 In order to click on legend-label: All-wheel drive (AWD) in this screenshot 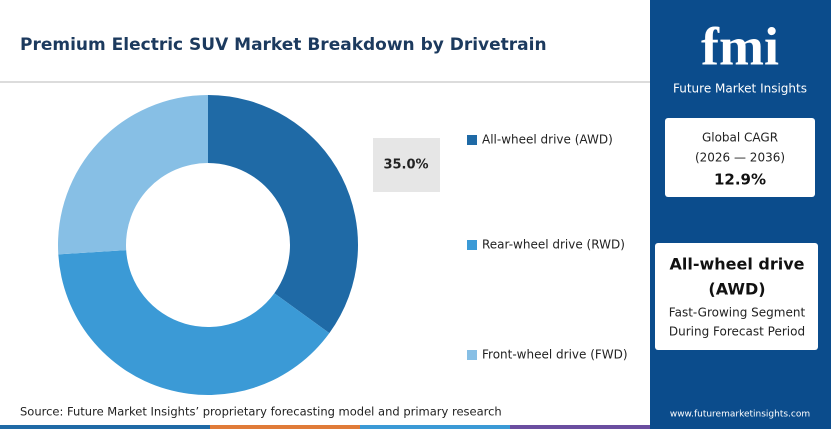, I will do `click(547, 140)`.